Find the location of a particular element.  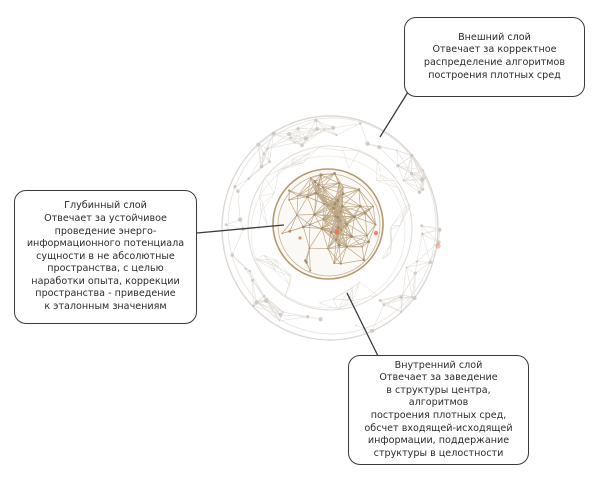

inner-mesh-lines is located at coordinates (333, 229).